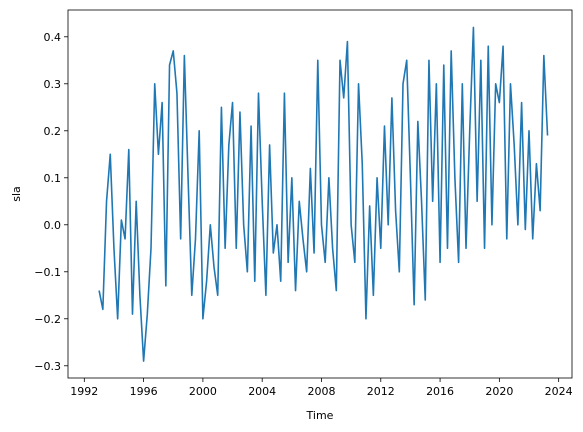  What do you see at coordinates (144, 391) in the screenshot?
I see `x-tick-label: 1996` at bounding box center [144, 391].